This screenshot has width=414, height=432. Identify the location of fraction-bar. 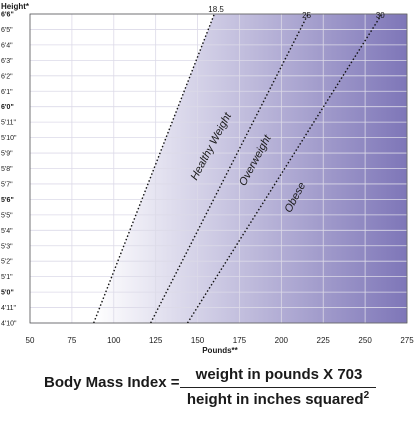
(278, 387).